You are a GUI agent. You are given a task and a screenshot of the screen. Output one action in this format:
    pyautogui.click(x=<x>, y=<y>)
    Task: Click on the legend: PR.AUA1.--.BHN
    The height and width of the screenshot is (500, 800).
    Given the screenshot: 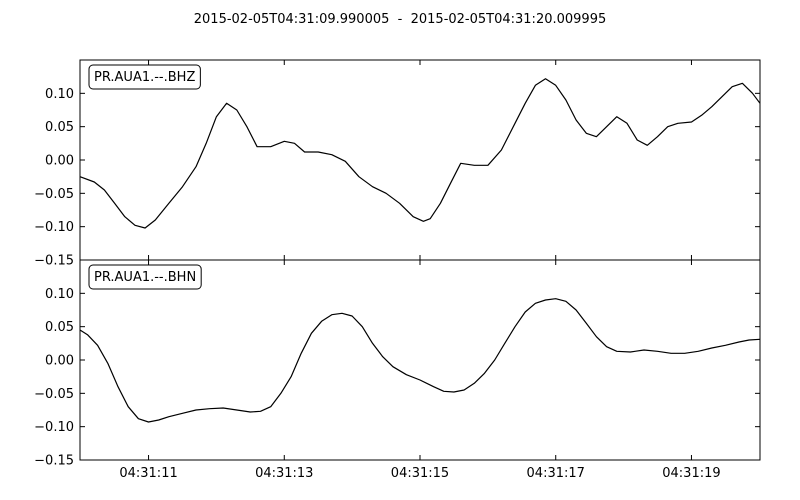 What is the action you would take?
    pyautogui.click(x=145, y=277)
    